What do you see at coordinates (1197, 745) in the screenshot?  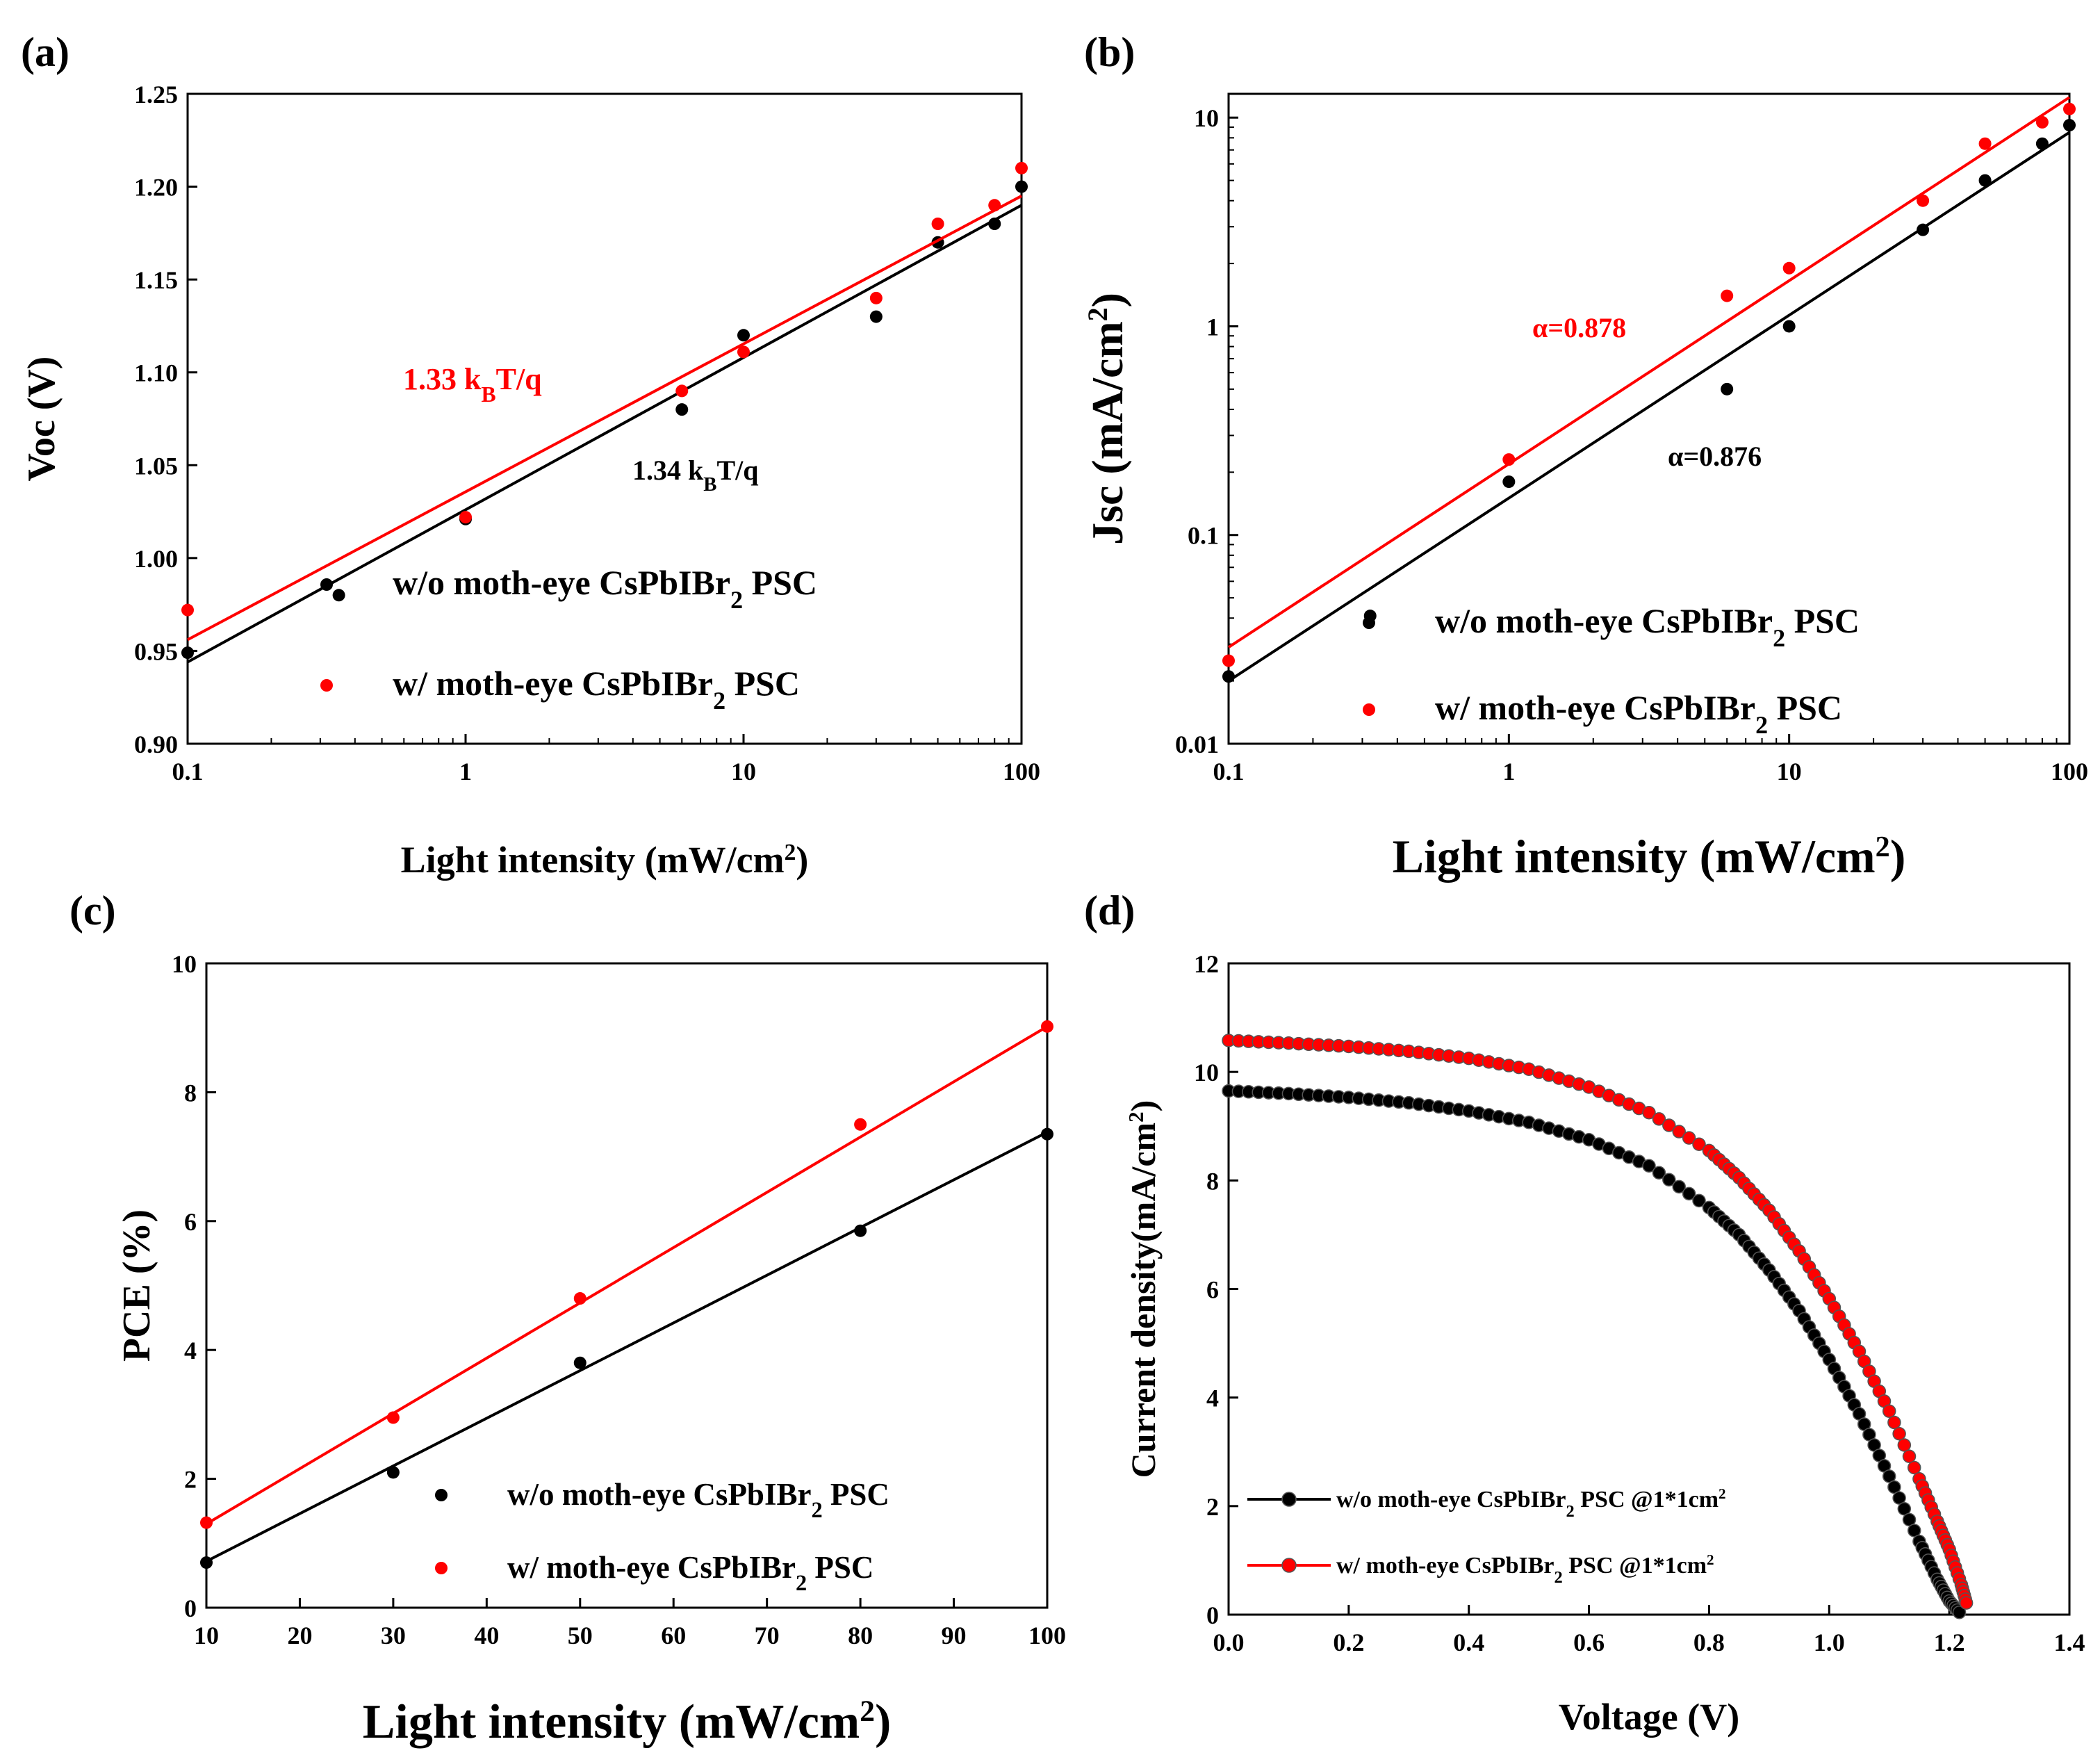 I see `y-tick-label: 0.01` at bounding box center [1197, 745].